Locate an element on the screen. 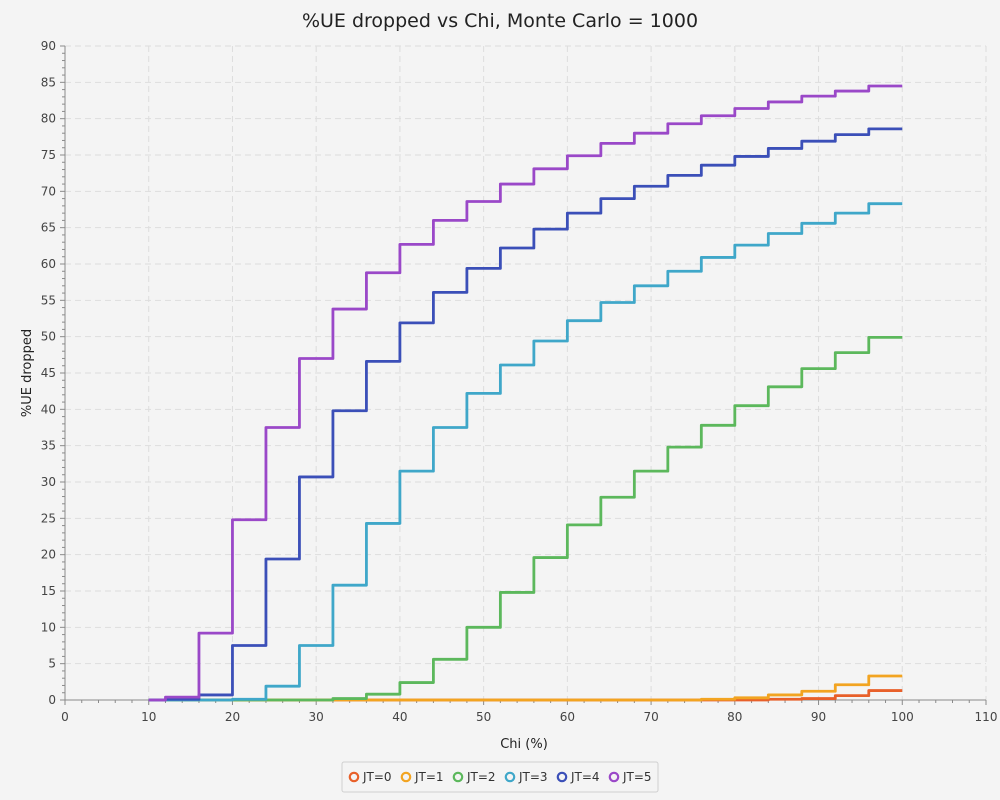 This screenshot has width=1000, height=800. x-tick-label: 50 is located at coordinates (483, 717).